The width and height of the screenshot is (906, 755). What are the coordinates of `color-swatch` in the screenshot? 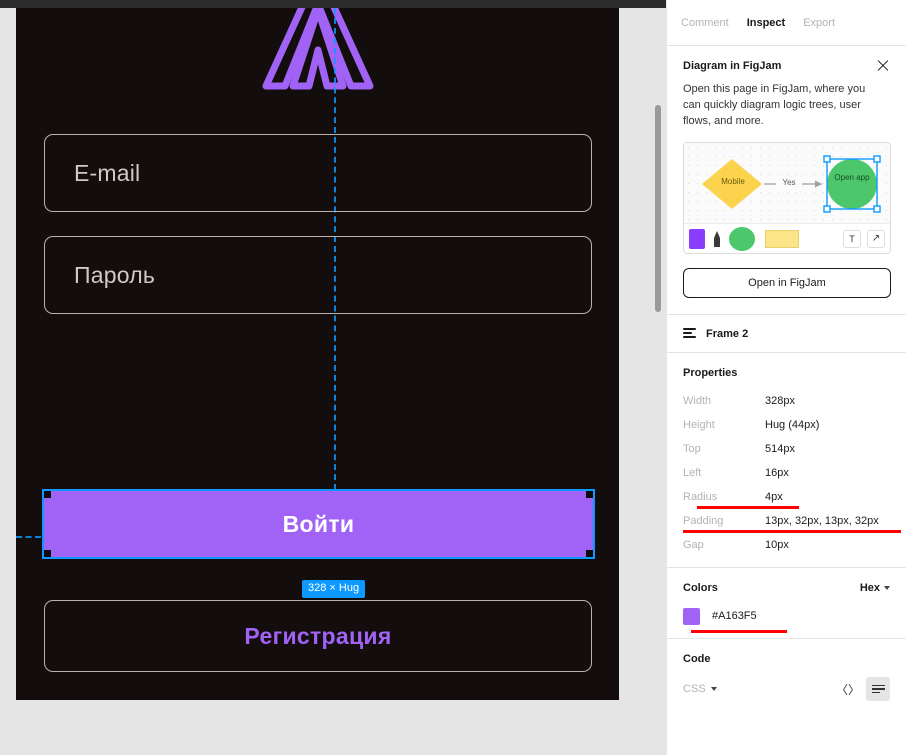 It's located at (691, 616).